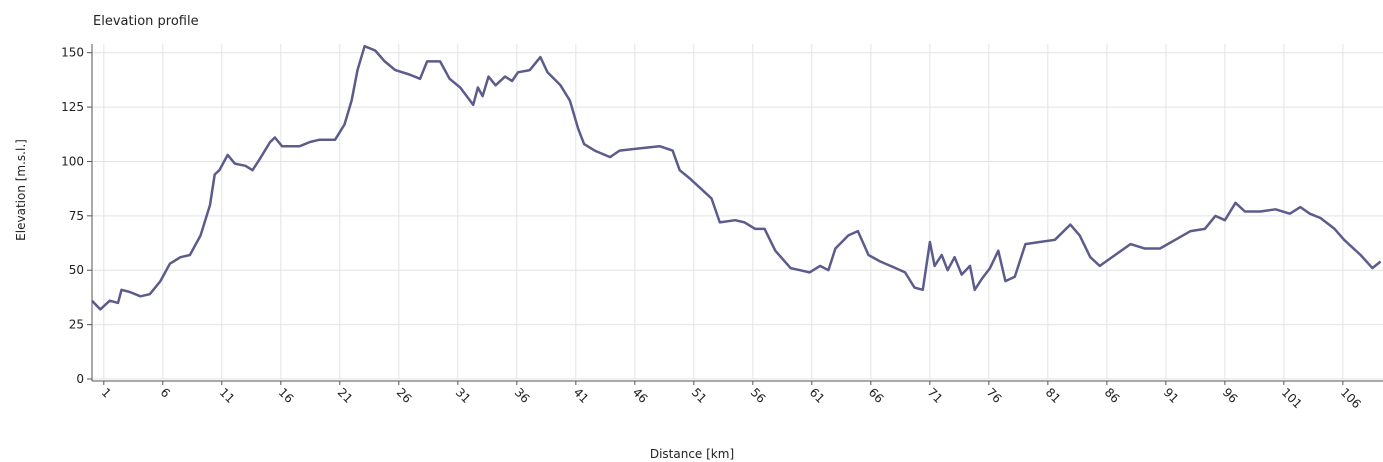 This screenshot has width=1383, height=462. I want to click on x-tick-label: 106, so click(1351, 398).